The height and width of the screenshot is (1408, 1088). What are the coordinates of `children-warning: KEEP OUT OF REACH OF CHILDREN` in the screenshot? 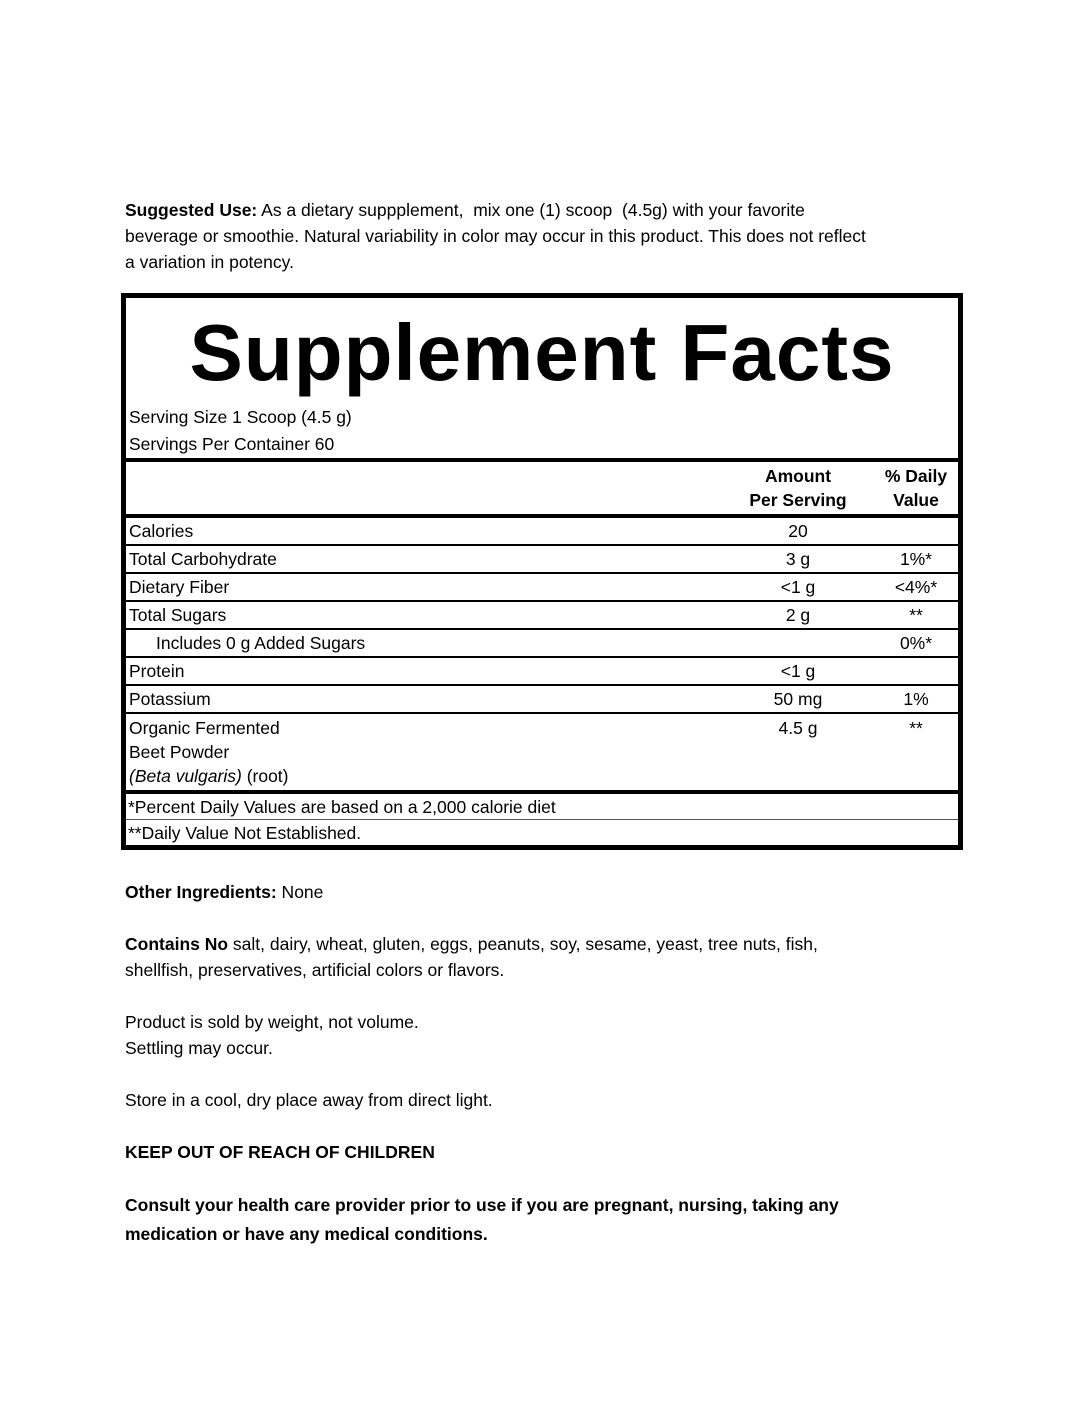 It's located at (280, 1152).